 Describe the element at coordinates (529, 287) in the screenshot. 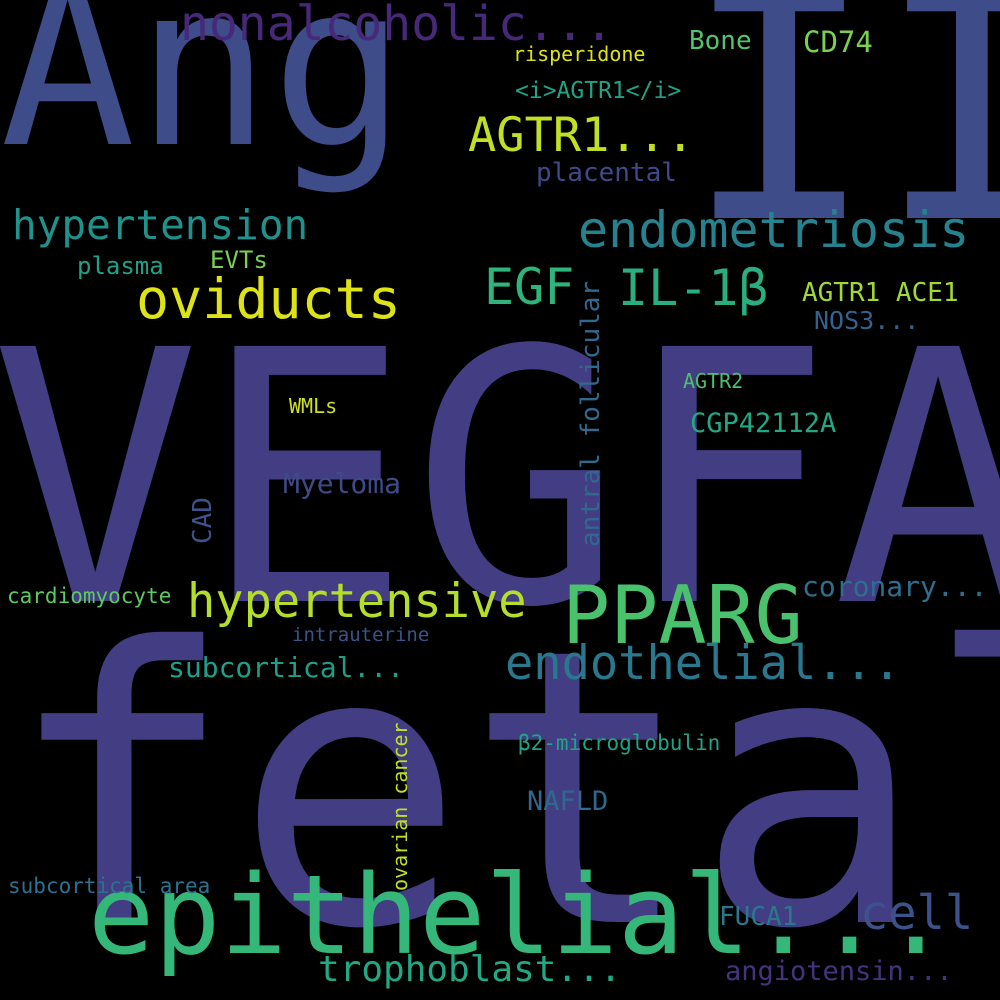

I see `word-egf: EGF` at that location.